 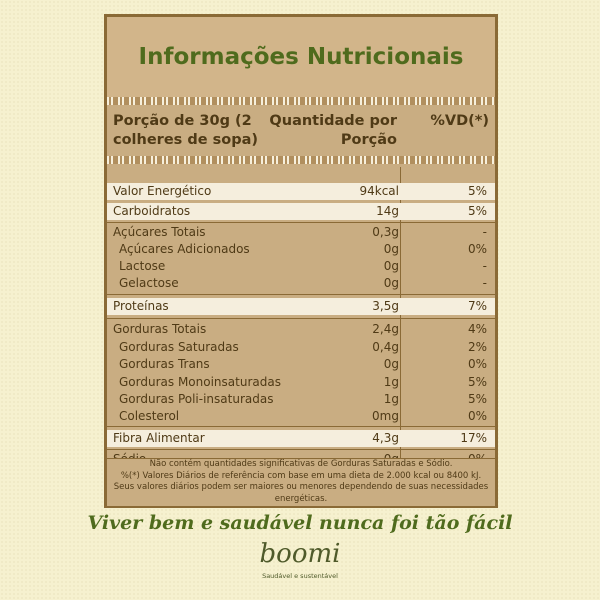 I want to click on table-row: Gorduras Saturadas 0,4g 2%, so click(x=301, y=347).